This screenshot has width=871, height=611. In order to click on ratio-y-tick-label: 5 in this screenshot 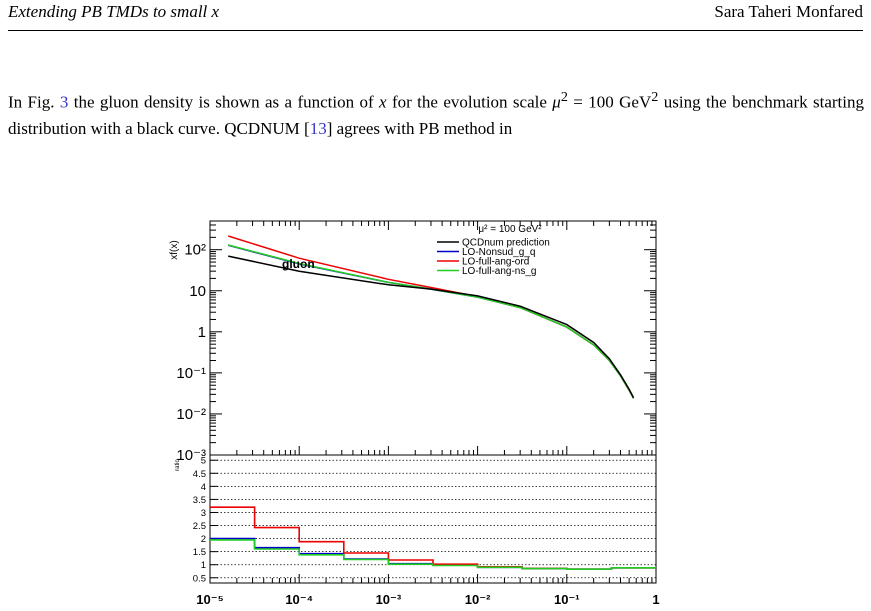, I will do `click(203, 461)`.